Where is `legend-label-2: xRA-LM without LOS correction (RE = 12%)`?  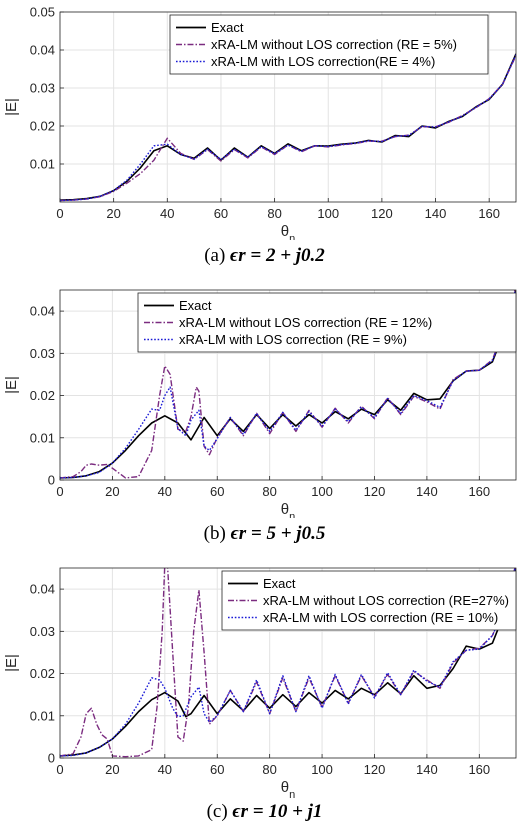 legend-label-2: xRA-LM without LOS correction (RE = 12%) is located at coordinates (305, 322).